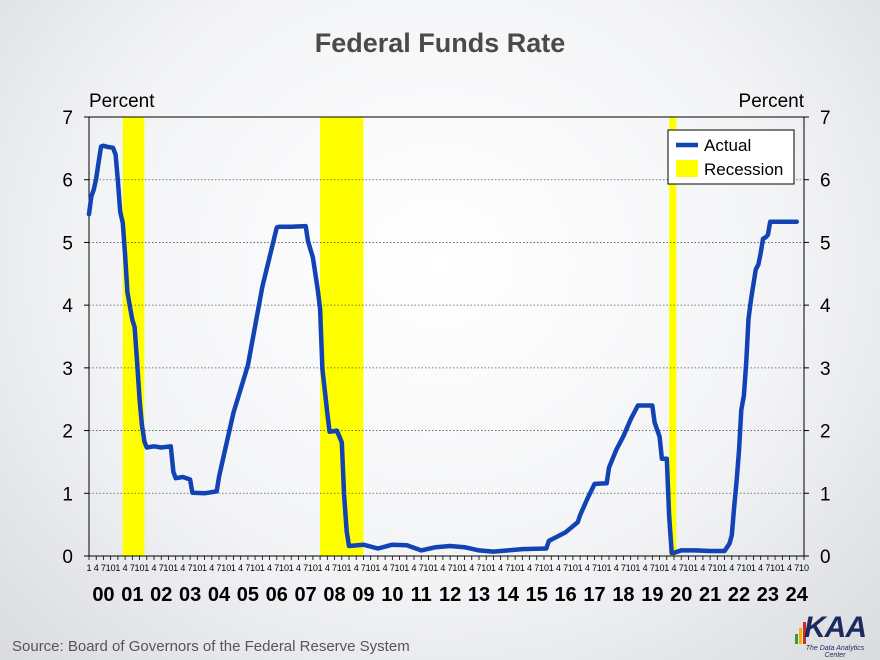 The width and height of the screenshot is (880, 660). What do you see at coordinates (739, 595) in the screenshot?
I see `x-year-label: 22` at bounding box center [739, 595].